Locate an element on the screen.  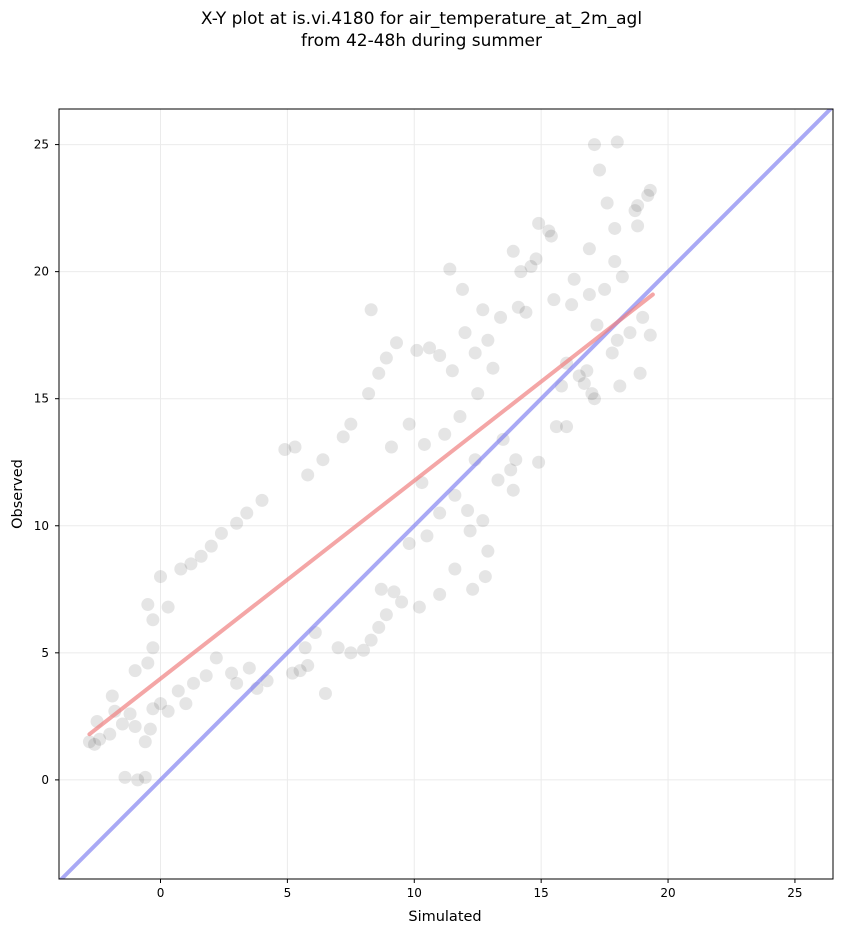
x-tick-label: 5 is located at coordinates (288, 893).